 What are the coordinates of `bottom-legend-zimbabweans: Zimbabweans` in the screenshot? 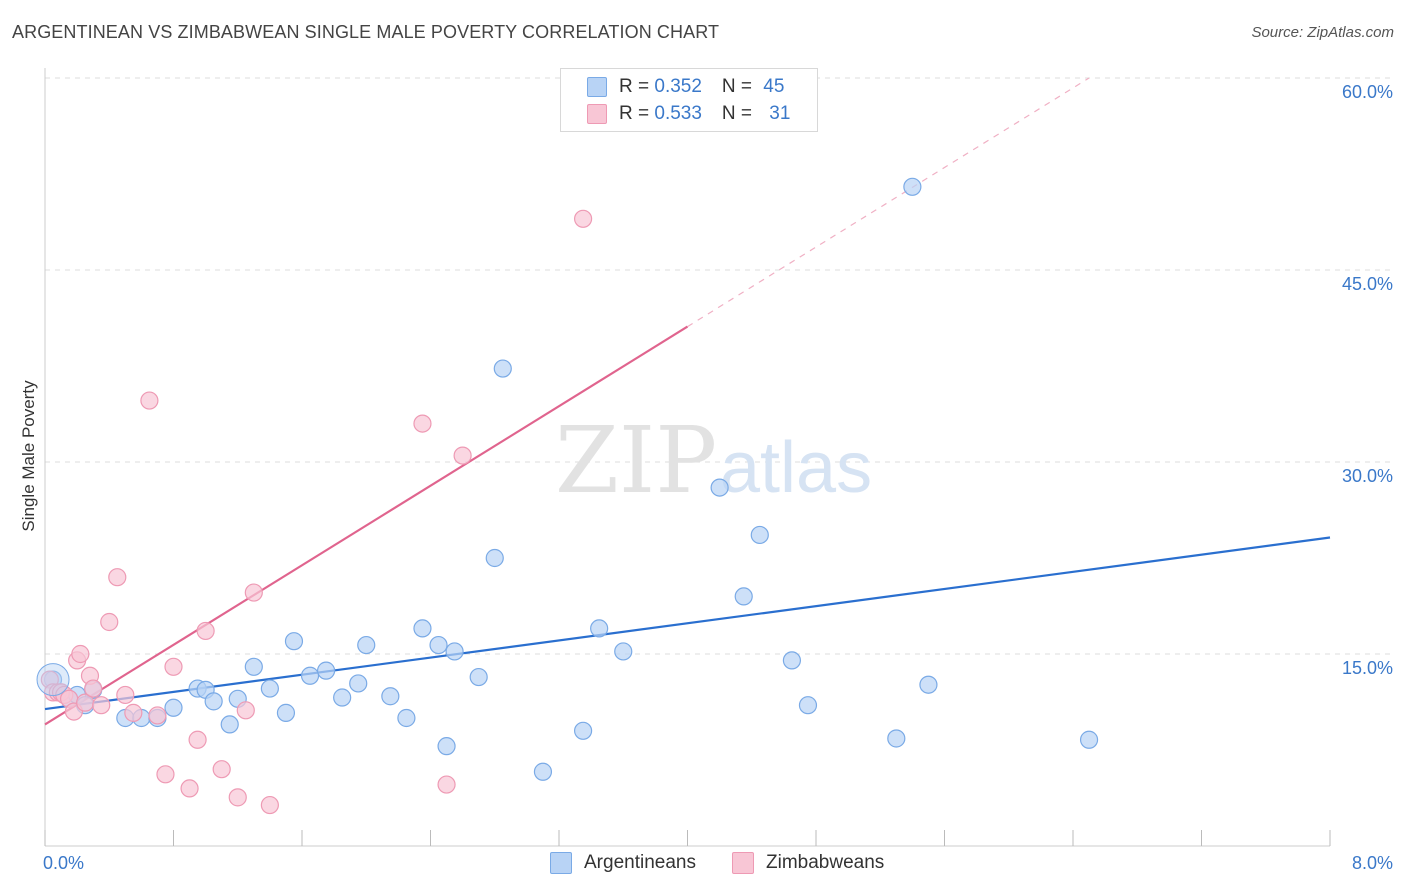 It's located at (808, 863).